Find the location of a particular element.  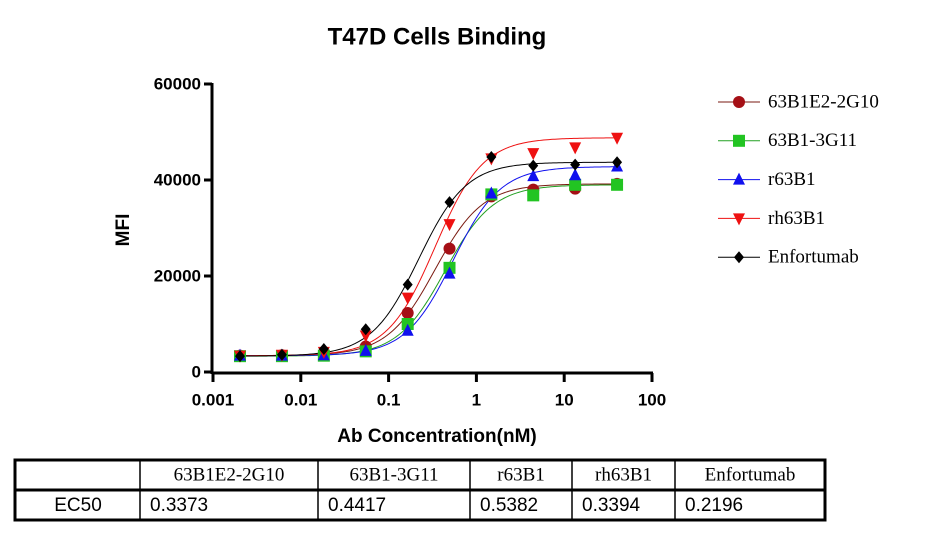

row-label: EC50 is located at coordinates (78, 505).